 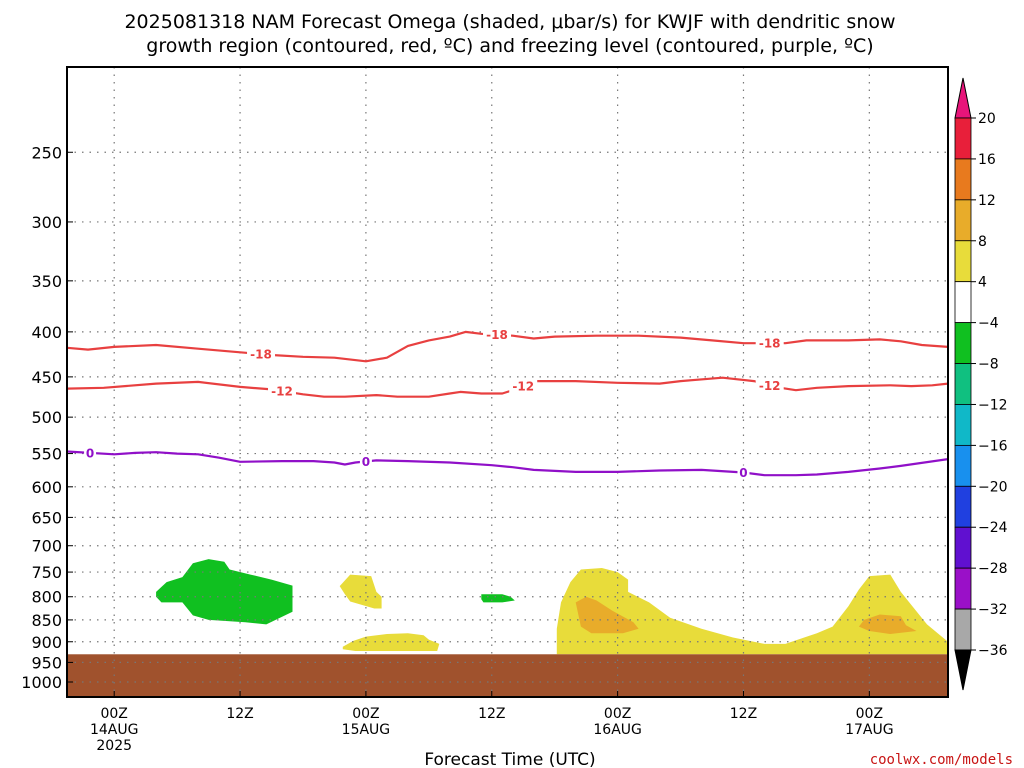 I want to click on y-tick-label: 800, so click(x=46, y=597).